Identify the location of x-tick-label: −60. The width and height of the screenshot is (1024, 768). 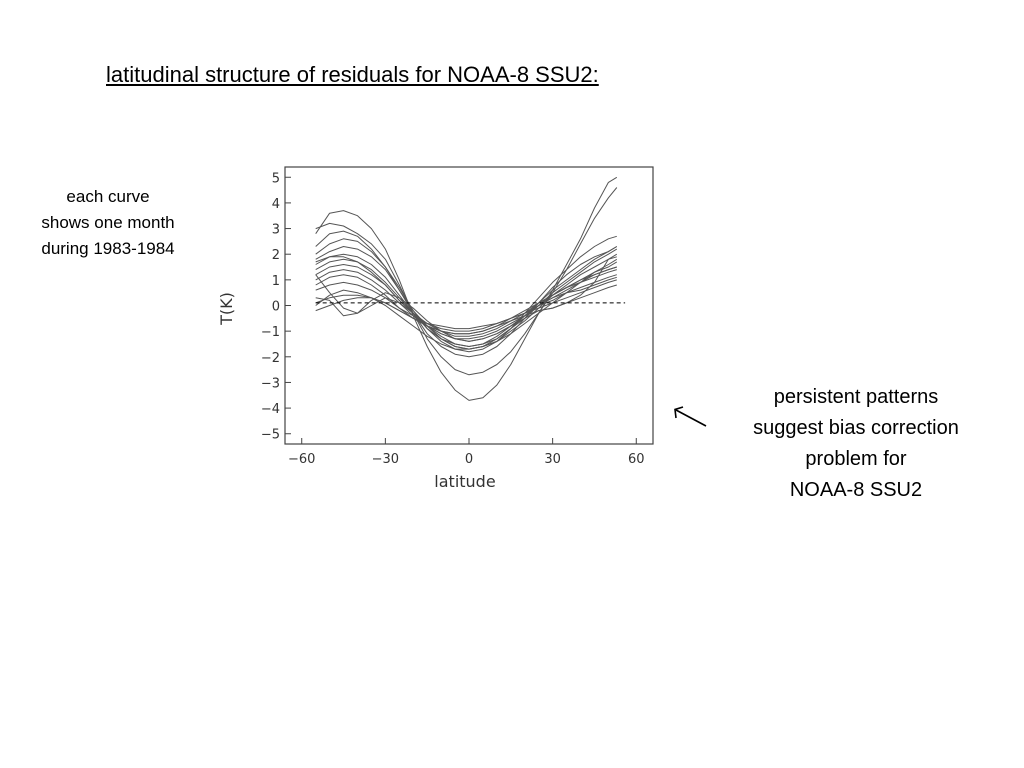
(301, 459).